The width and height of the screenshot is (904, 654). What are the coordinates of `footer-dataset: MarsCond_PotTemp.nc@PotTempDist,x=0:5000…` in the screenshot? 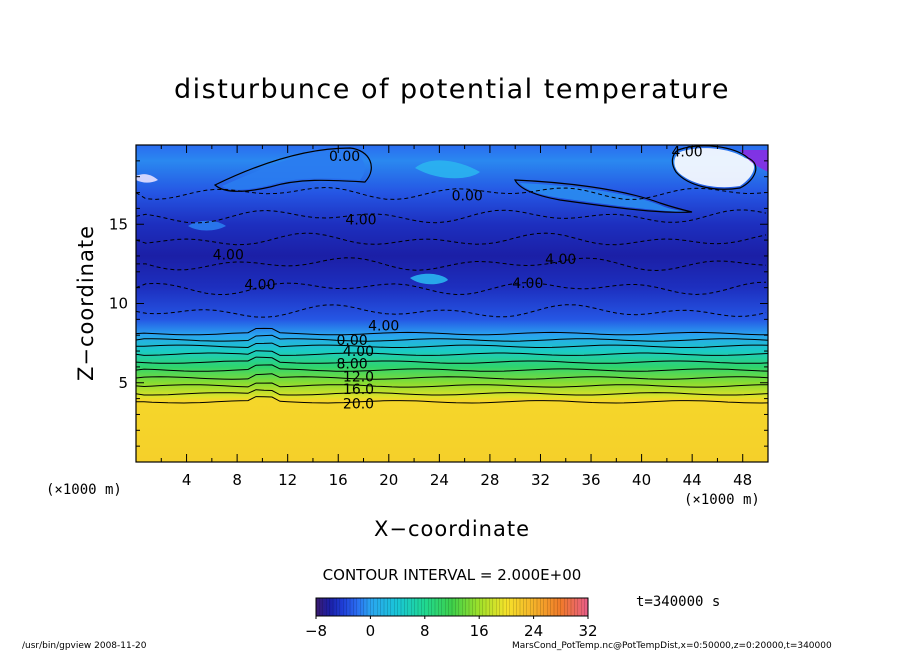 It's located at (672, 646).